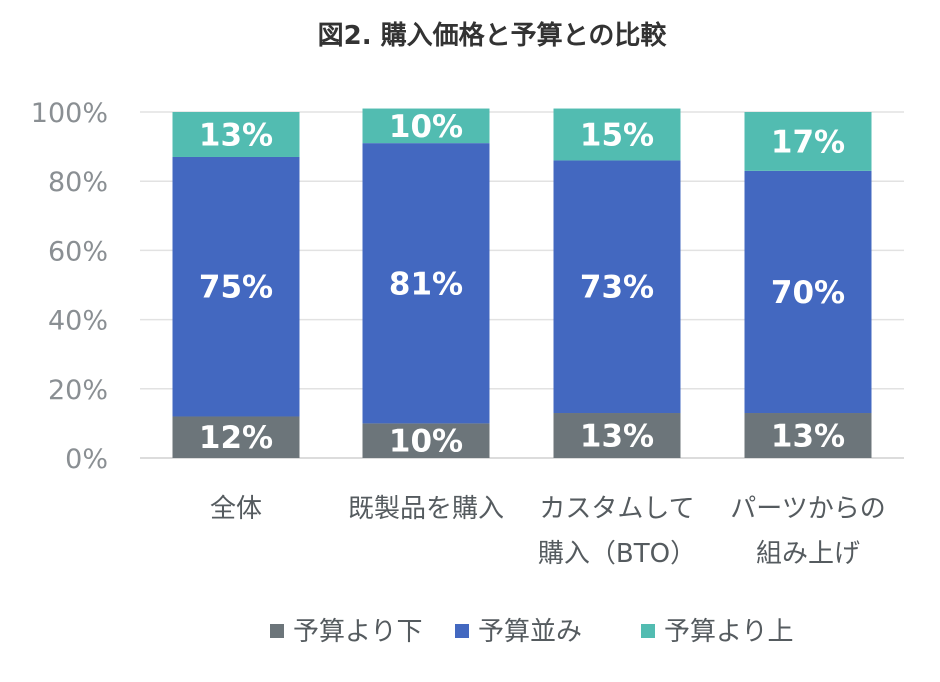 The width and height of the screenshot is (940, 682). Describe the element at coordinates (78, 182) in the screenshot. I see `y-tick-label: 80%` at that location.